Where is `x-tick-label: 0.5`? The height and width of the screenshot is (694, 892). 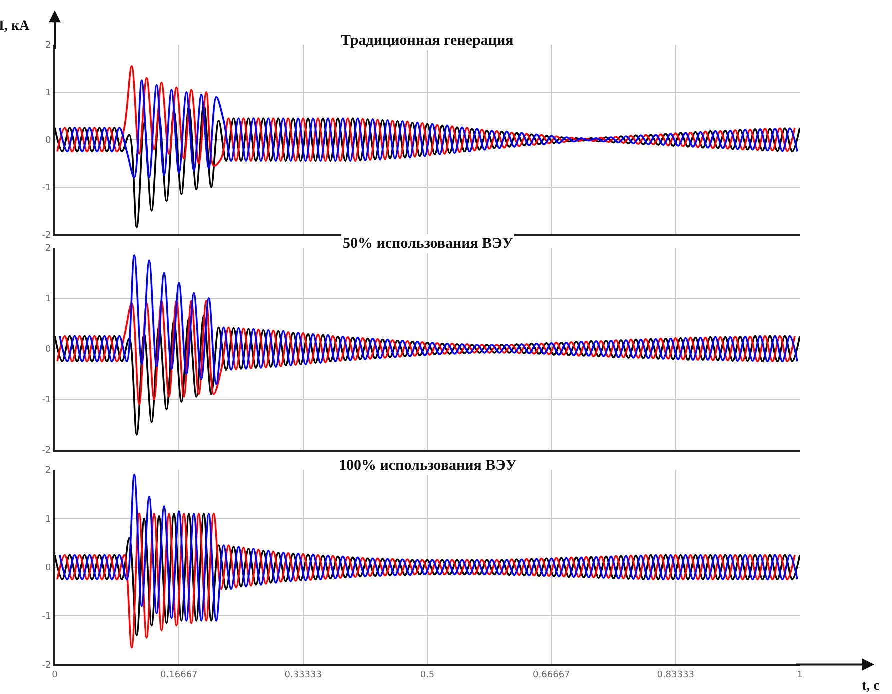
x-tick-label: 0.5 is located at coordinates (427, 675).